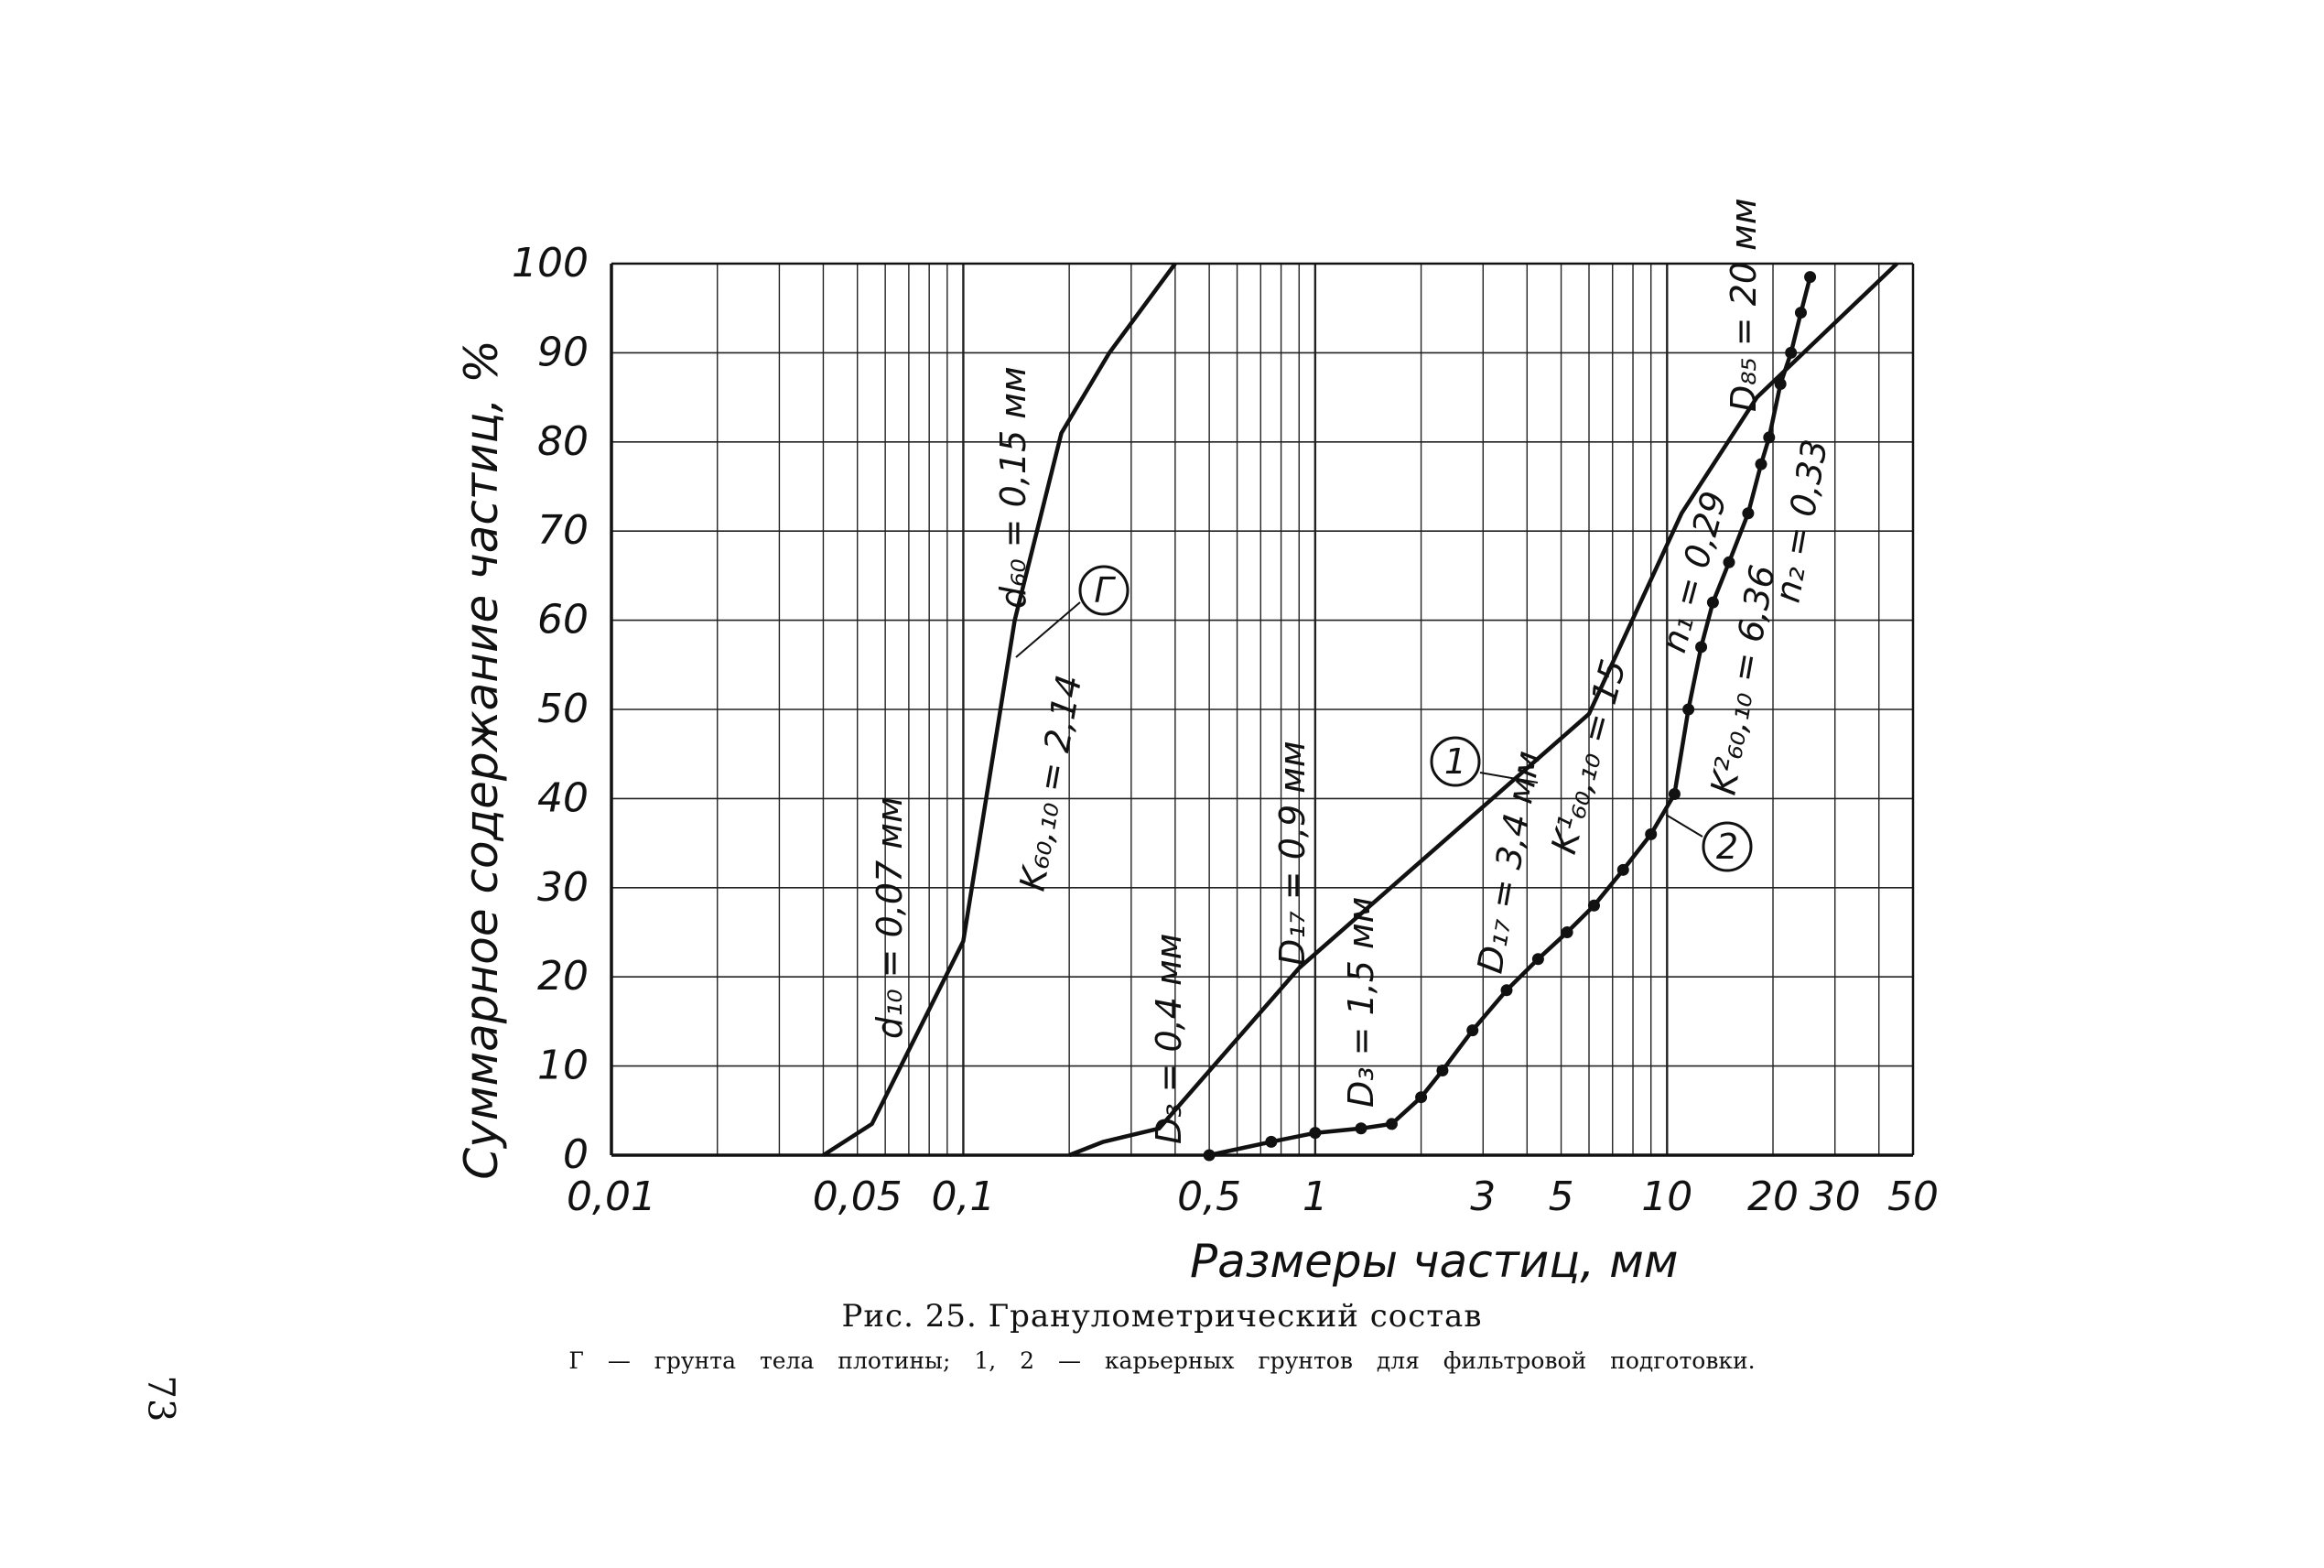 This screenshot has height=1568, width=2324. Describe the element at coordinates (1315, 1196) in the screenshot. I see `x-tick-label: 1` at that location.